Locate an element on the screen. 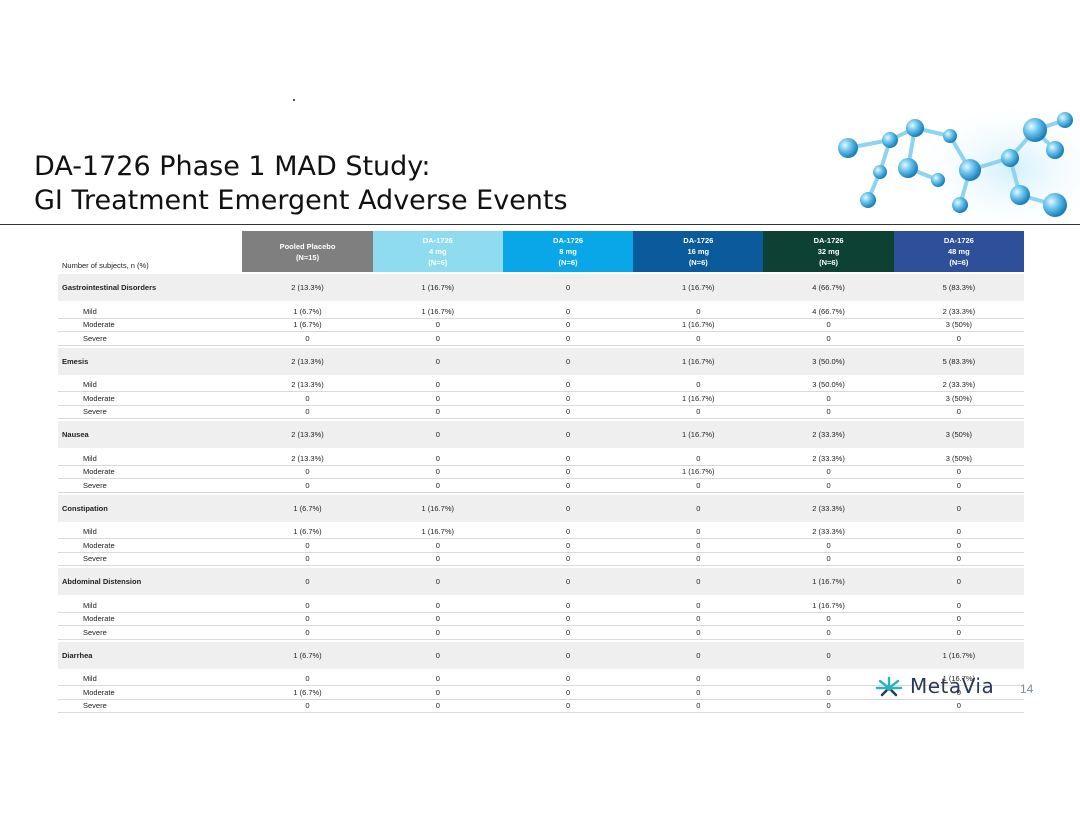 The width and height of the screenshot is (1080, 834). category-value-cell: 2 (33.3%) is located at coordinates (828, 434).